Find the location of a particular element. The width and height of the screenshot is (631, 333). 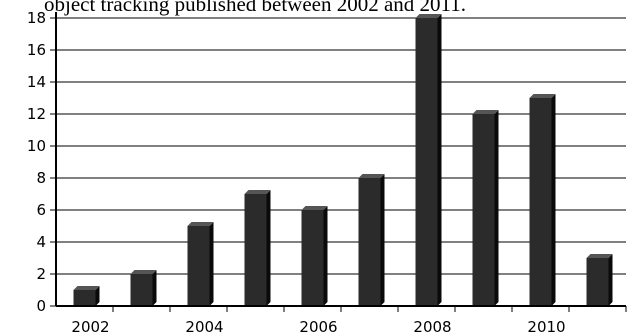

x-tick-label-2008: 2008 is located at coordinates (432, 325).